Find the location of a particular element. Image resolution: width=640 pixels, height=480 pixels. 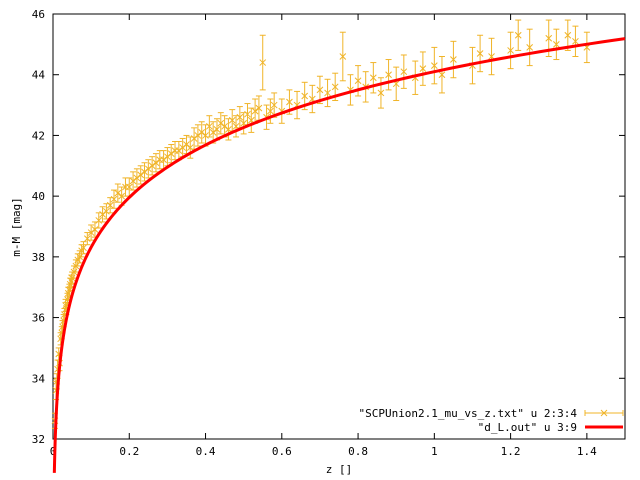

x-tick-label: 1.4 is located at coordinates (587, 451).